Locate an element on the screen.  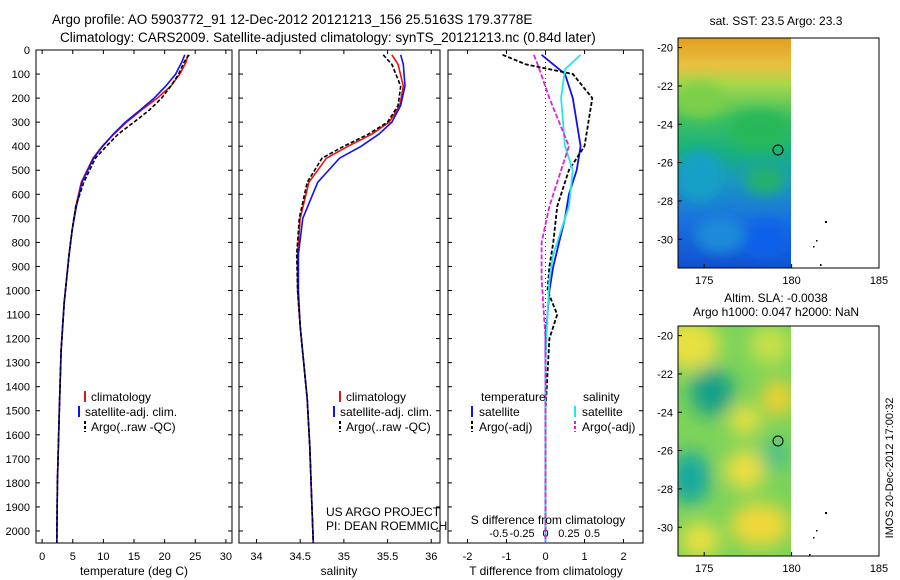
x2-tick-label: -0.5 is located at coordinates (498, 534).